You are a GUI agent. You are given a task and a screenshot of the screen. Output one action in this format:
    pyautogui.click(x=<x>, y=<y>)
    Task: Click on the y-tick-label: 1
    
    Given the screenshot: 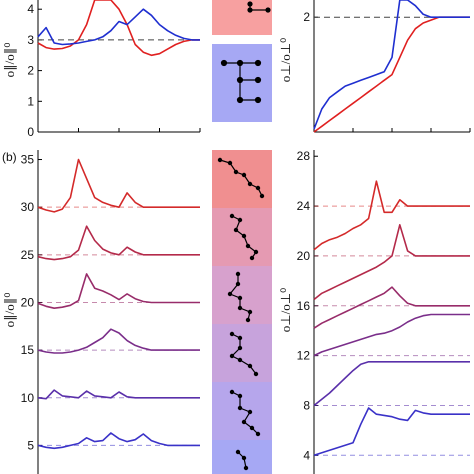 What is the action you would take?
    pyautogui.click(x=30, y=101)
    